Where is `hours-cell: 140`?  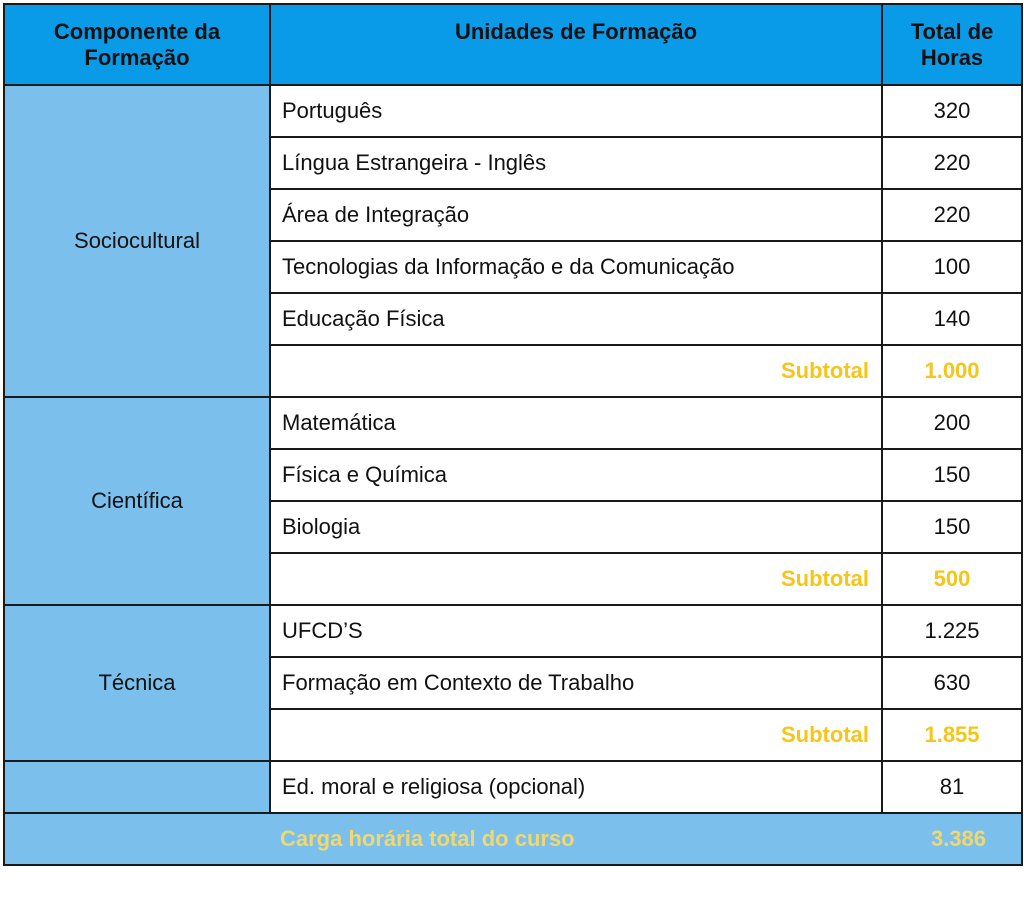 hours-cell: 140 is located at coordinates (952, 319).